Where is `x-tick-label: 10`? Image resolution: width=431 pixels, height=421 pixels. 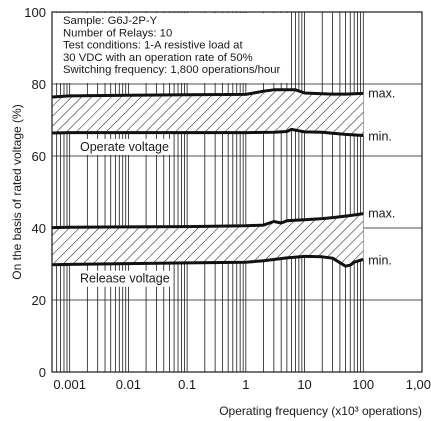 x-tick-label: 10 is located at coordinates (304, 384).